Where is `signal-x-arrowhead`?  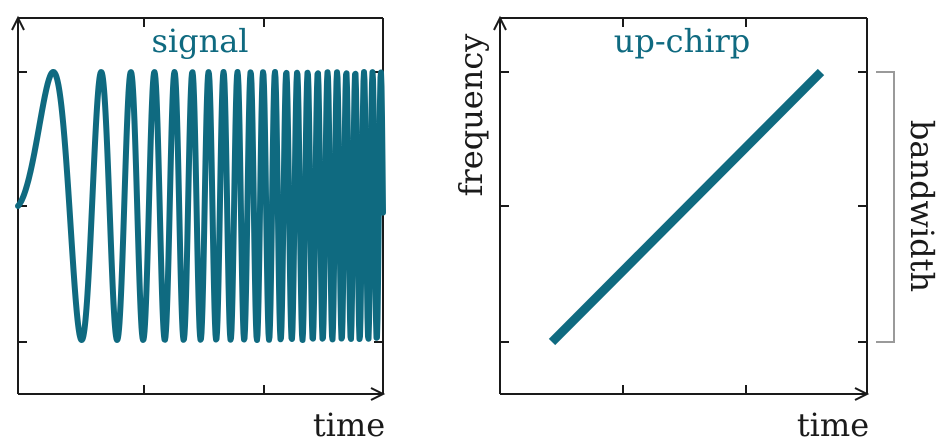
signal-x-arrowhead is located at coordinates (378, 394).